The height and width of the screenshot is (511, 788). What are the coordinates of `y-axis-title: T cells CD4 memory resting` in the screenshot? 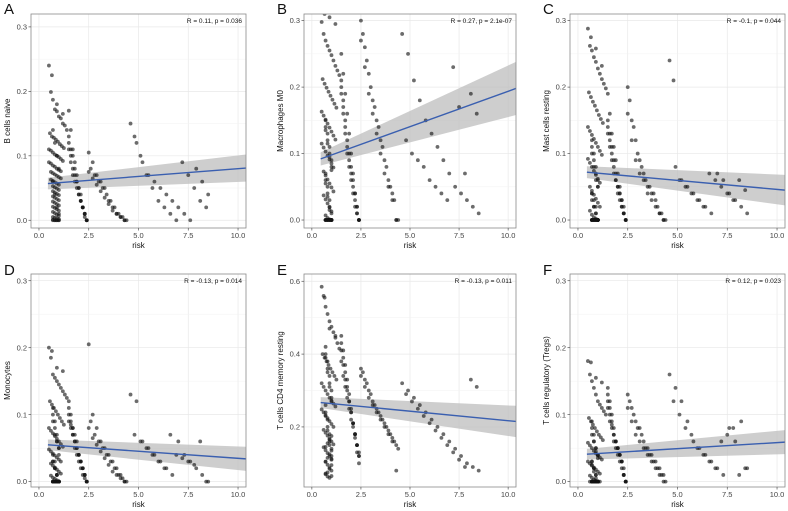 It's located at (280, 380).